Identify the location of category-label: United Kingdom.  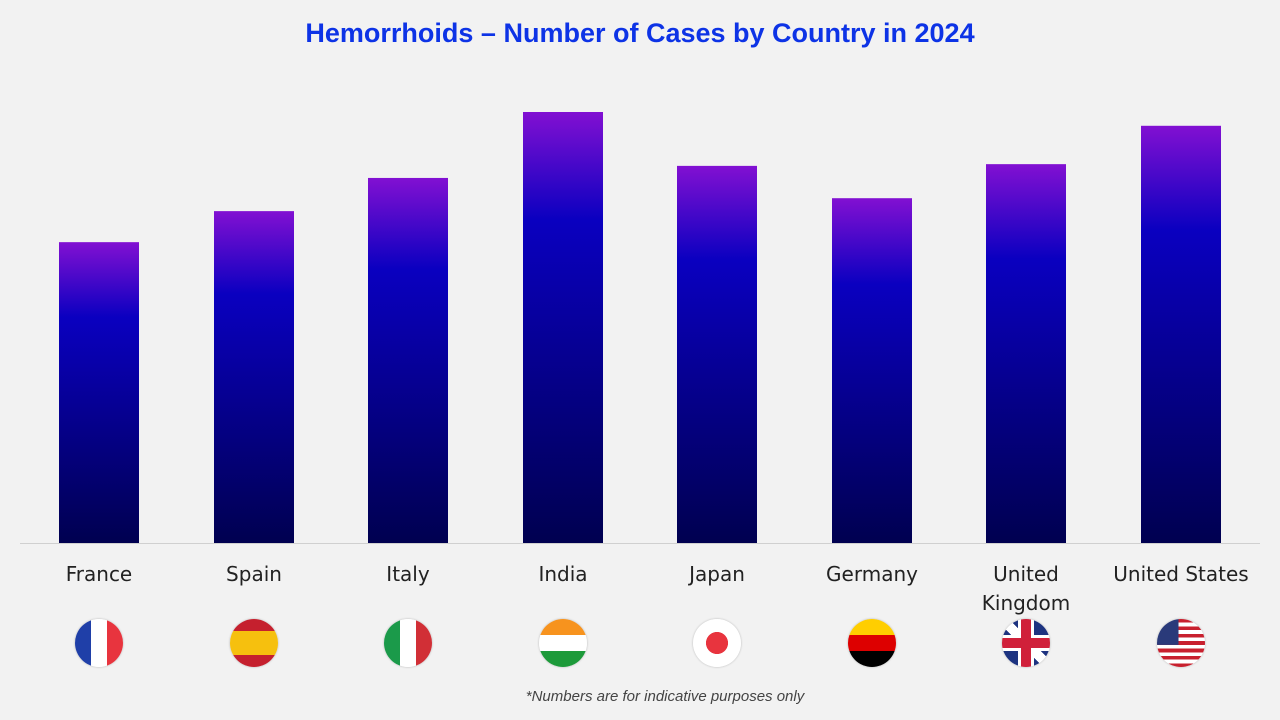
(1026, 588).